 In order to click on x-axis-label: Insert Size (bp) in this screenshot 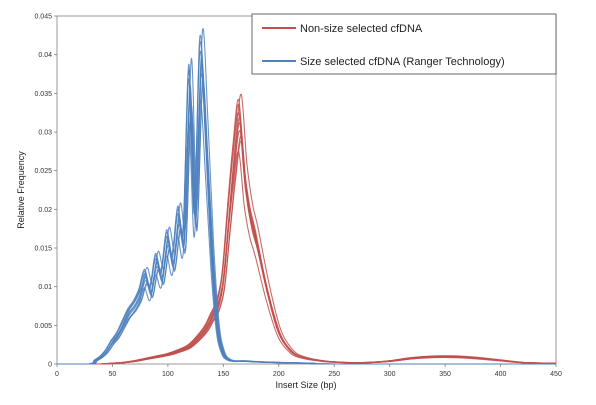, I will do `click(305, 385)`.